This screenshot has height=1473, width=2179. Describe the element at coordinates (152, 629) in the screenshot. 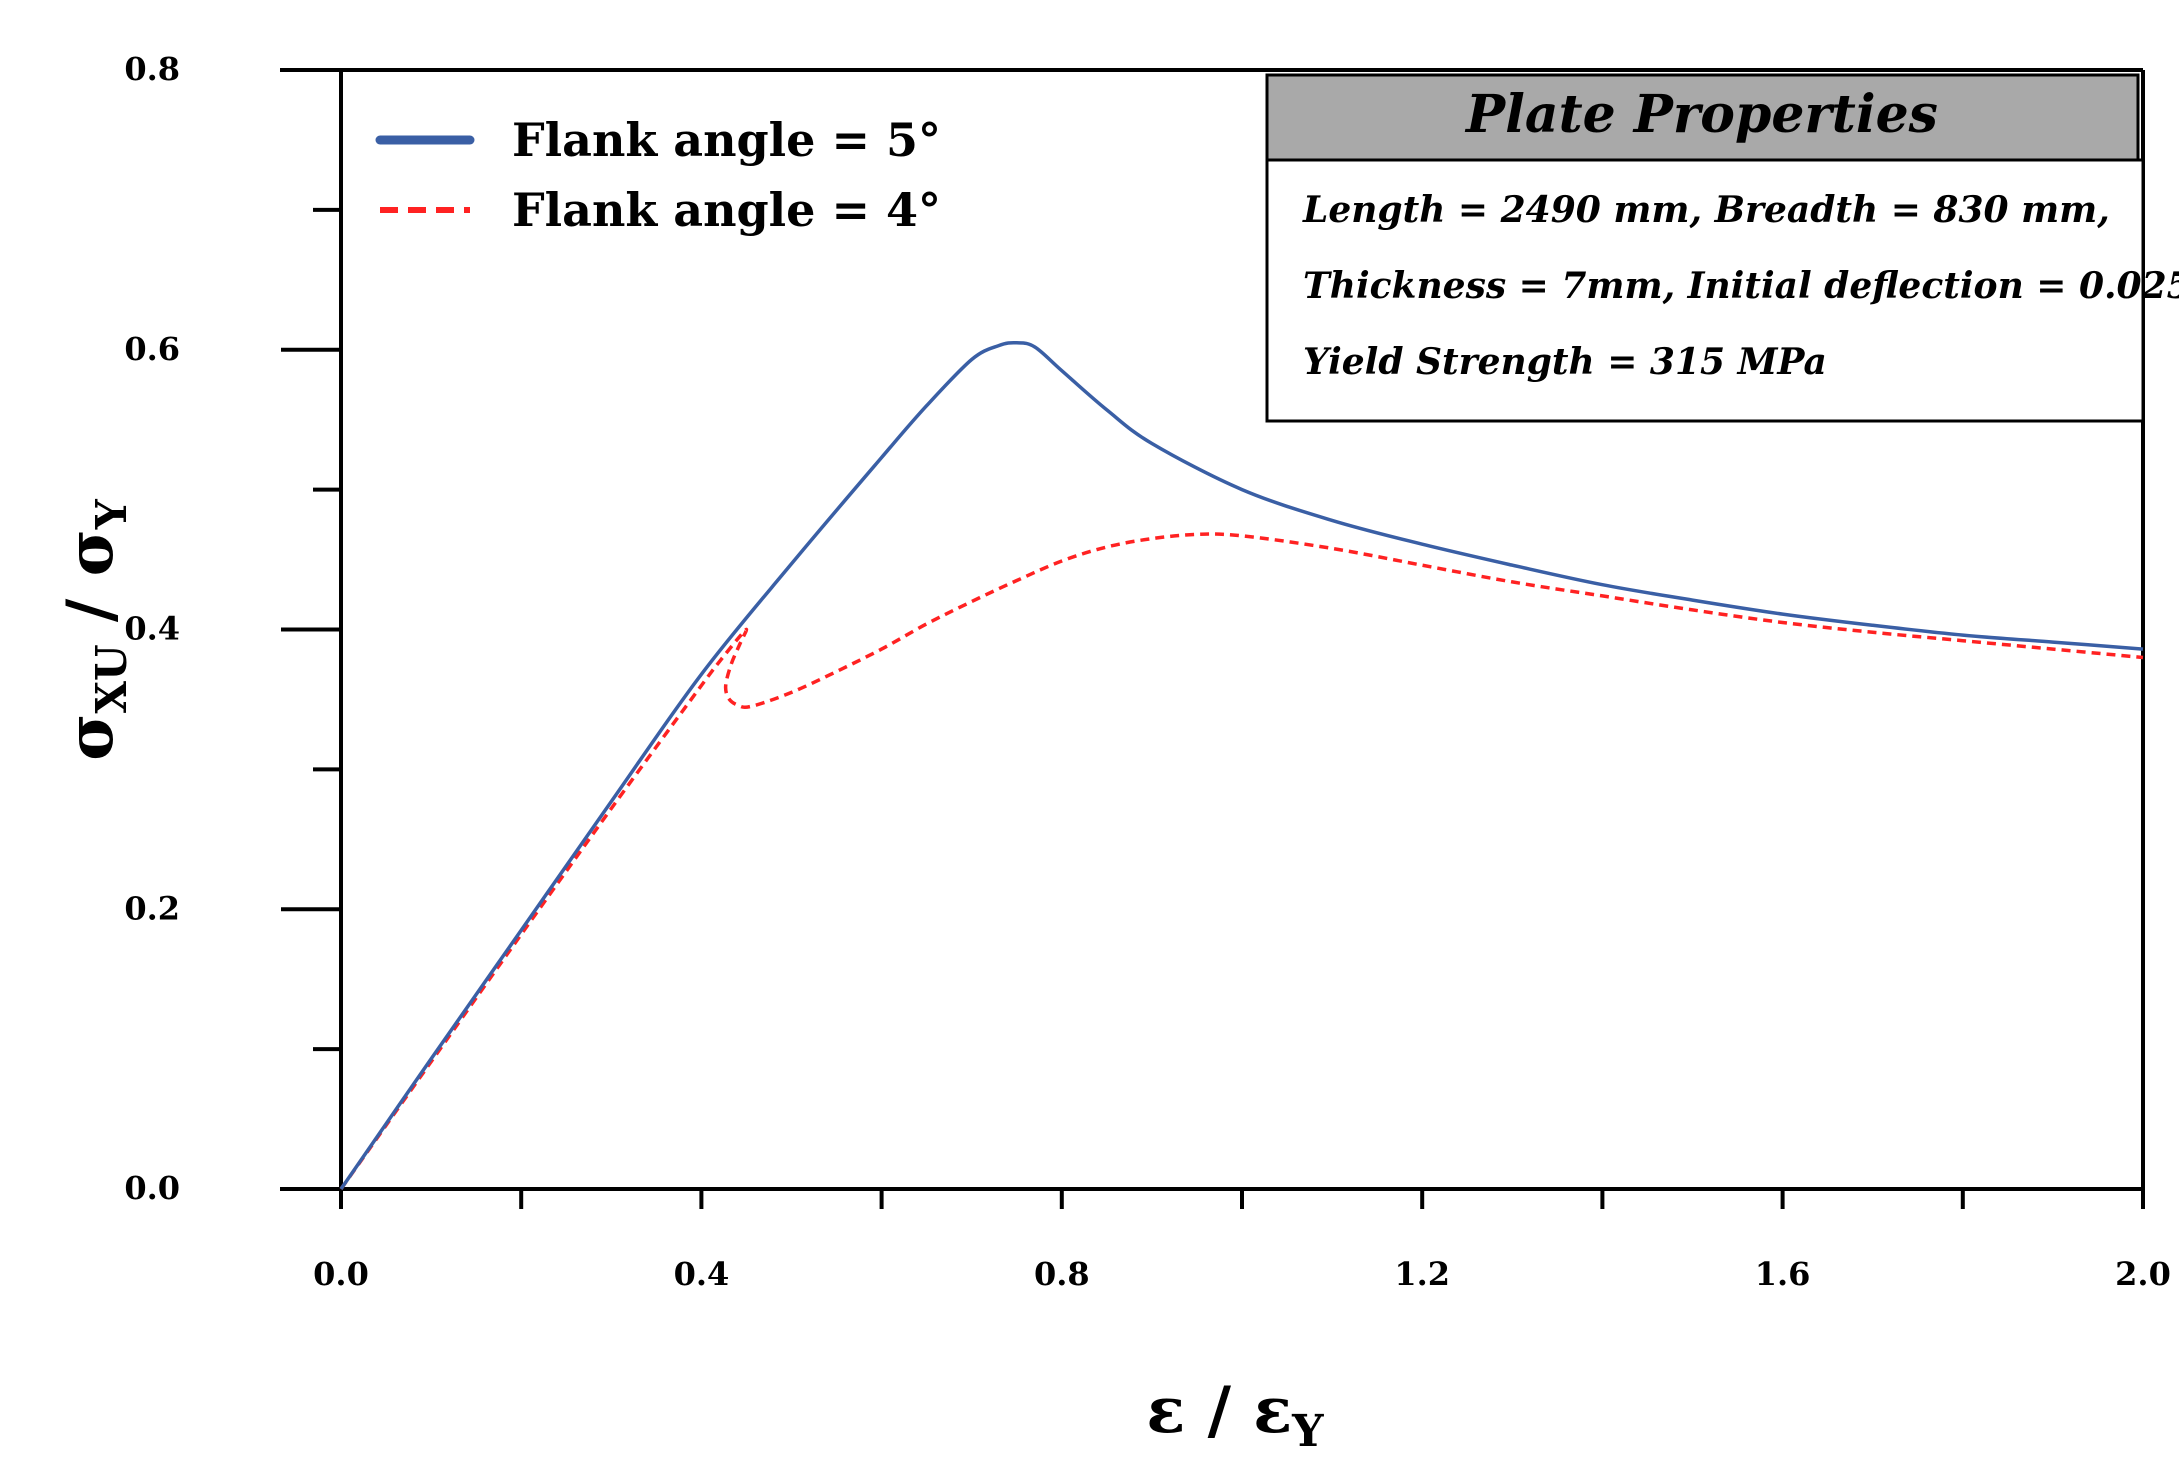

I see `y-tick-label: 0.4` at that location.